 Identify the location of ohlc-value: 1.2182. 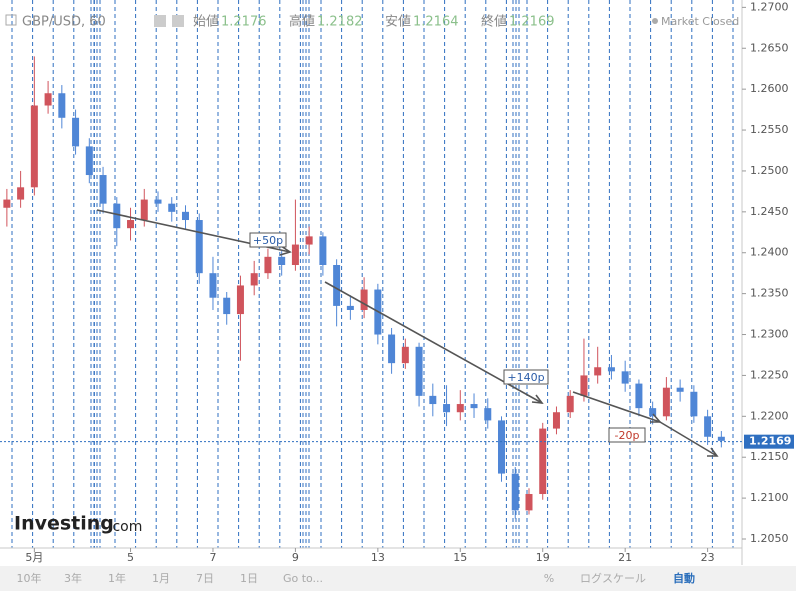
(340, 22).